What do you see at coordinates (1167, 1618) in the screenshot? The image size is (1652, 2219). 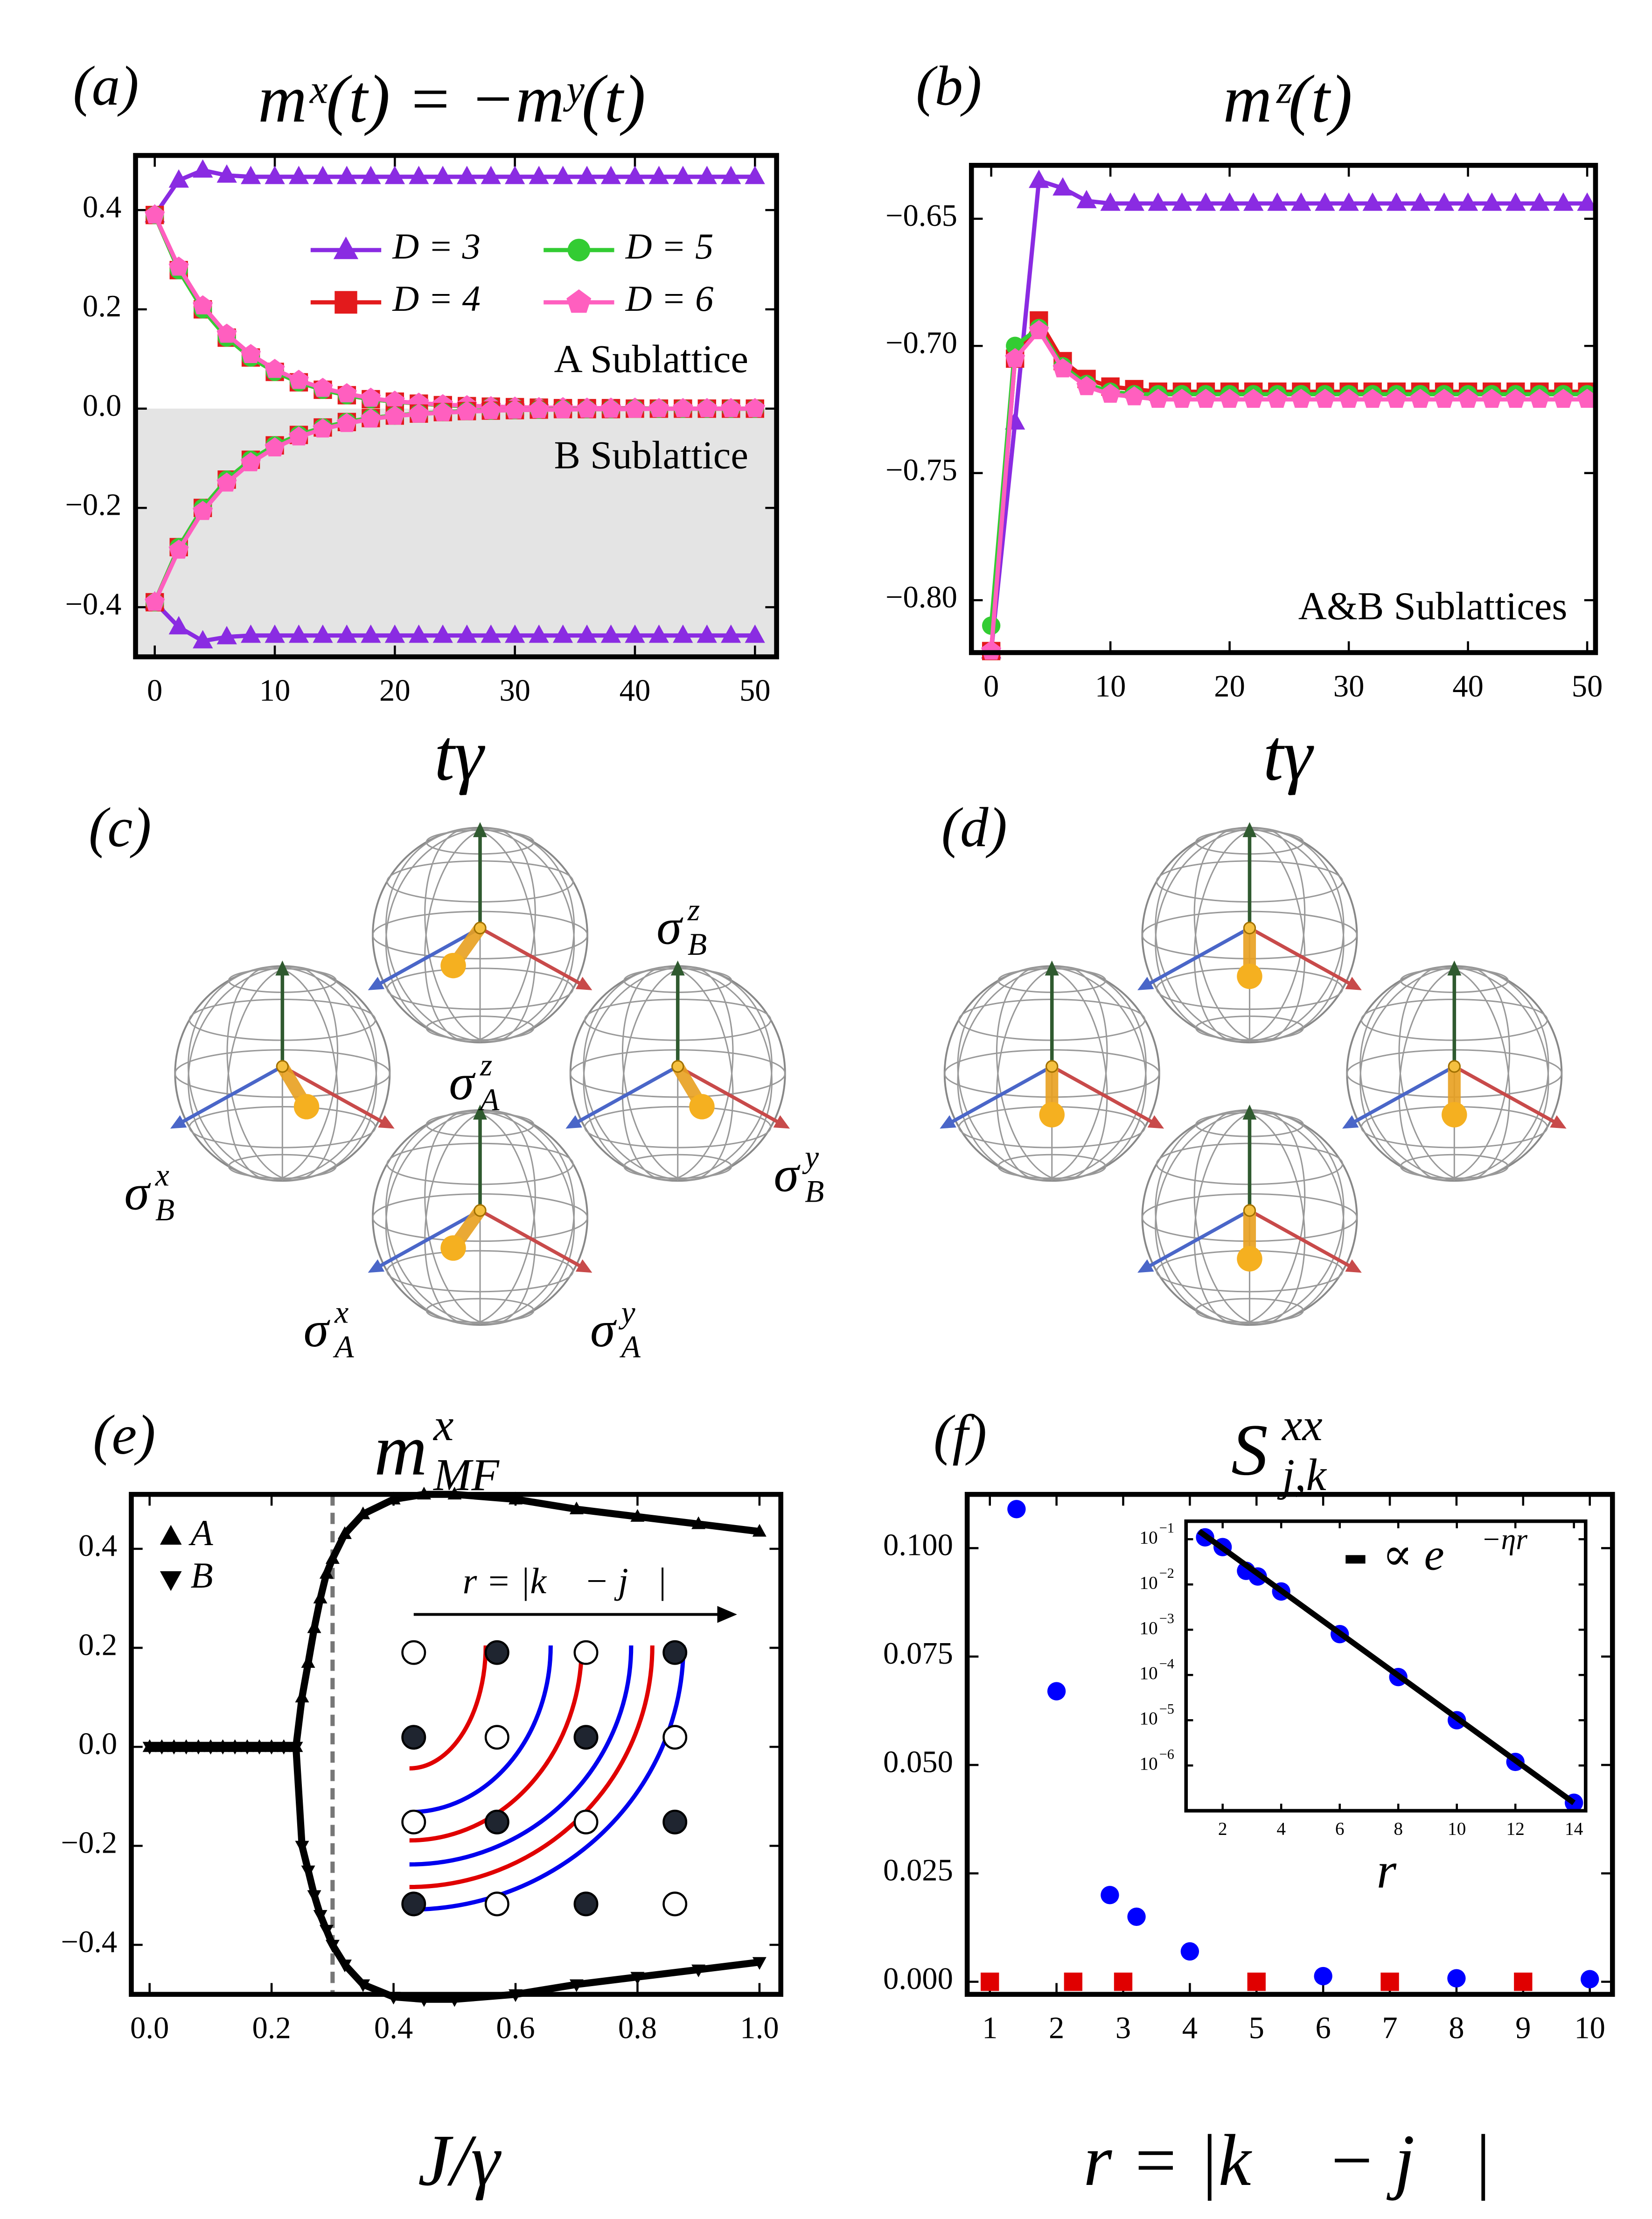 I see `y-tick-label-sup: −3` at bounding box center [1167, 1618].